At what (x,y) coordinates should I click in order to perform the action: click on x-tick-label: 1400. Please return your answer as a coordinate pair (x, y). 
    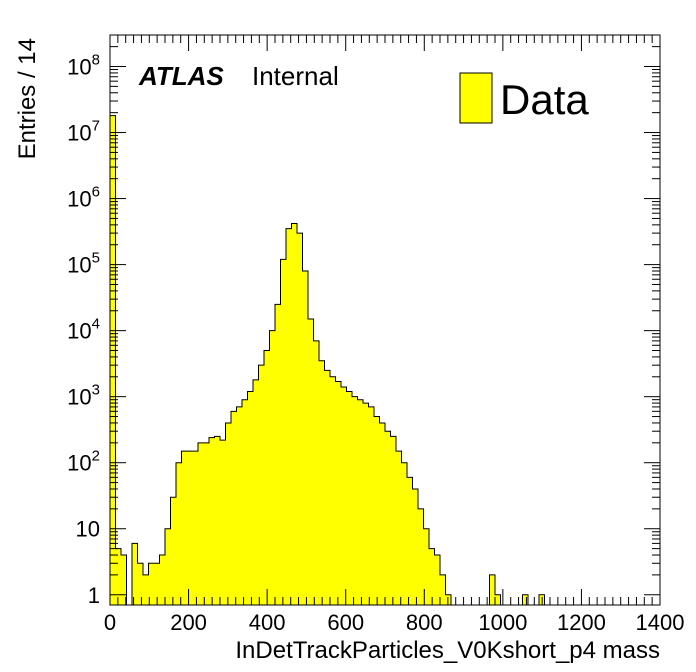
    Looking at the image, I should click on (660, 622).